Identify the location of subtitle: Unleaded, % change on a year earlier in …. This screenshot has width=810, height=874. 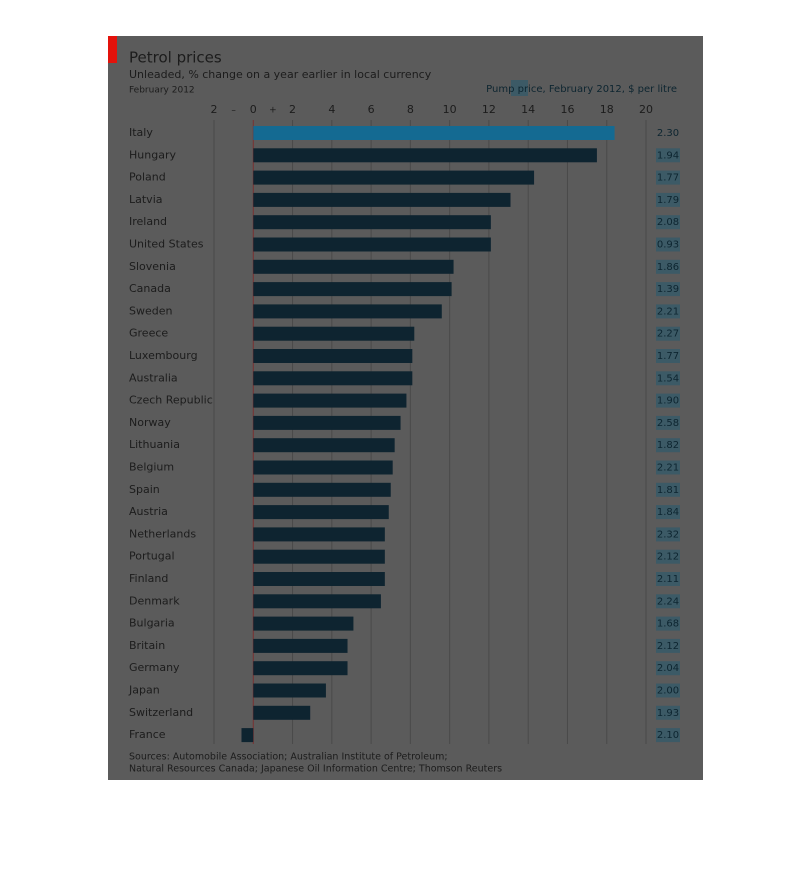
(280, 74).